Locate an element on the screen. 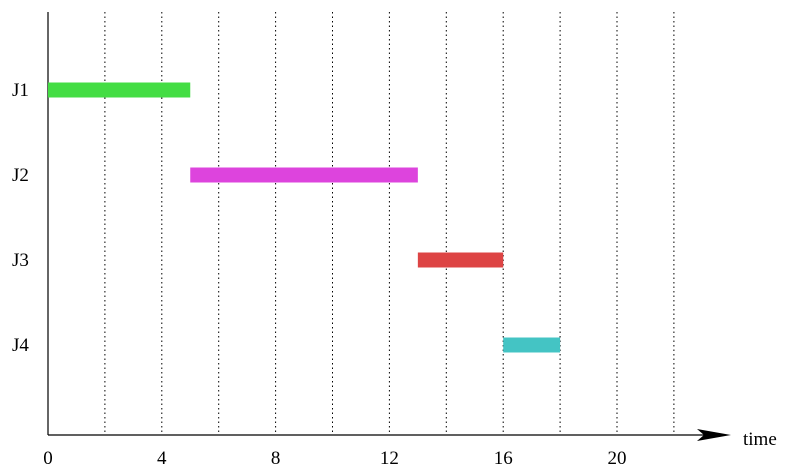 The height and width of the screenshot is (469, 785). x-tick-labels: 0 4 8 12 16 20 is located at coordinates (334, 458).